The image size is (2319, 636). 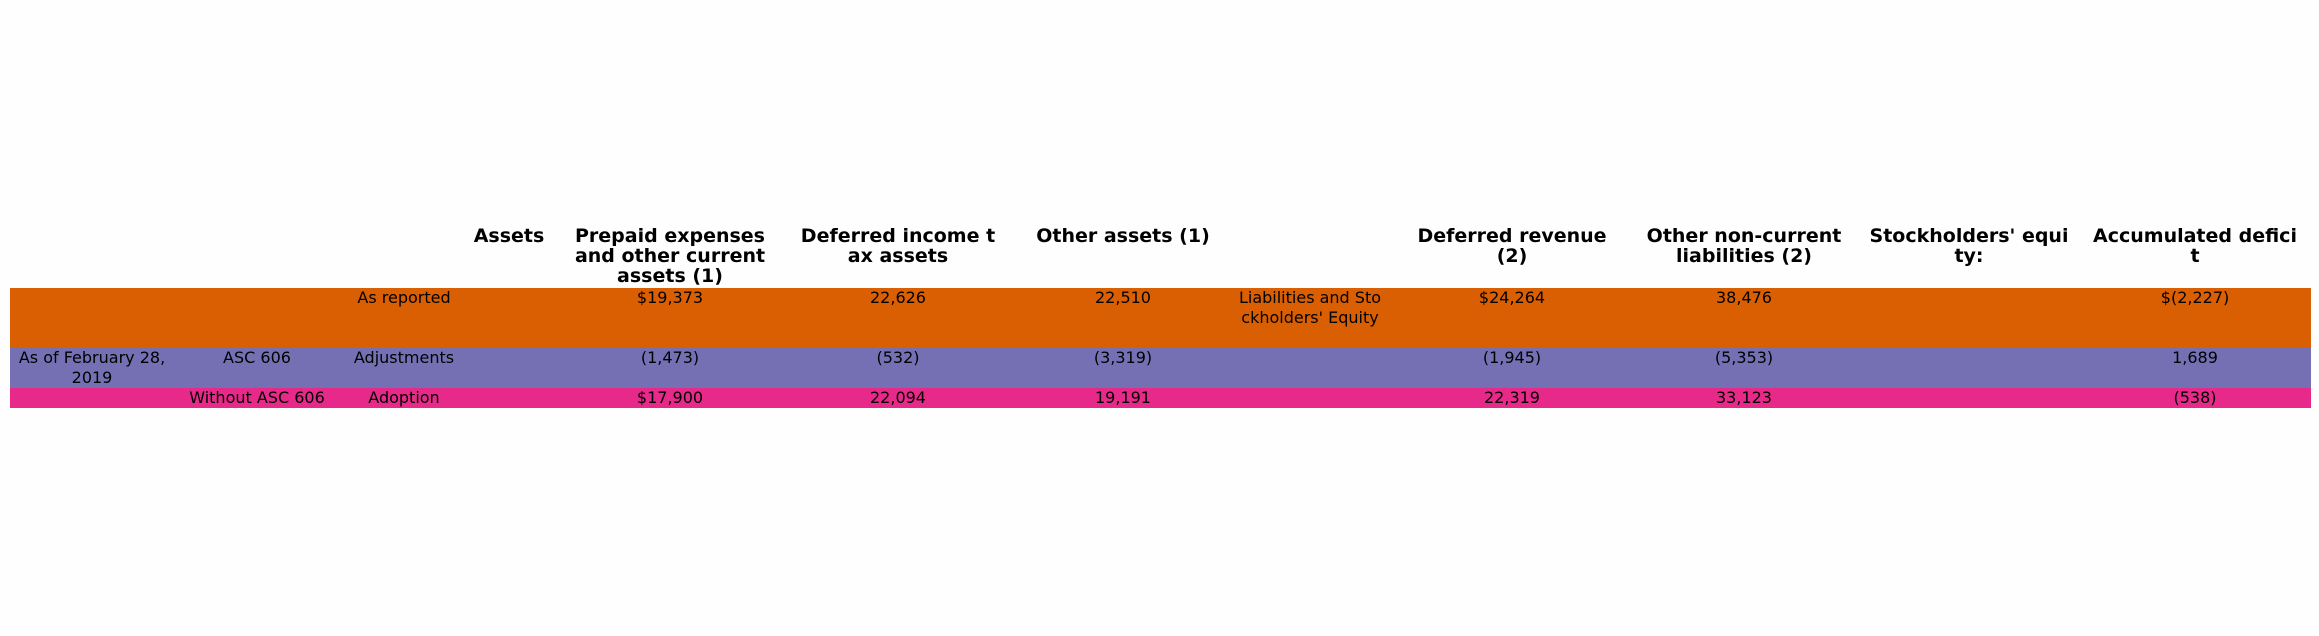 I want to click on table-cell: Without ASC 606, so click(x=257, y=397).